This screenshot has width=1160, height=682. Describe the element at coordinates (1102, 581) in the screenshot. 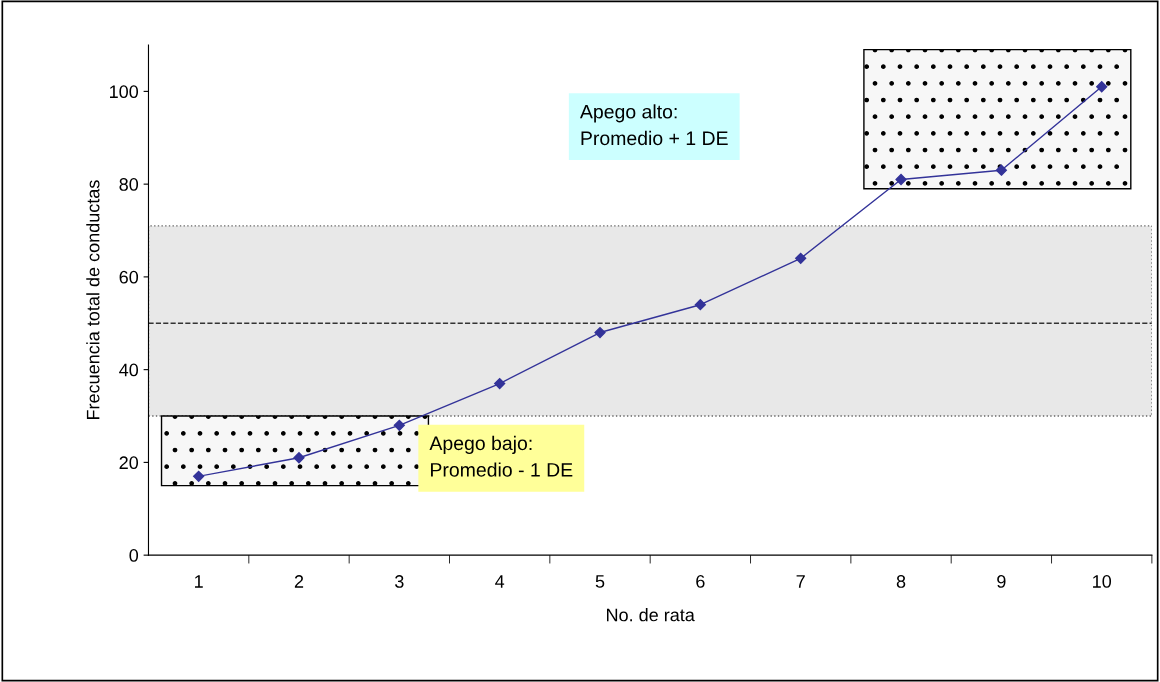

I see `x-tick-label: 10` at that location.